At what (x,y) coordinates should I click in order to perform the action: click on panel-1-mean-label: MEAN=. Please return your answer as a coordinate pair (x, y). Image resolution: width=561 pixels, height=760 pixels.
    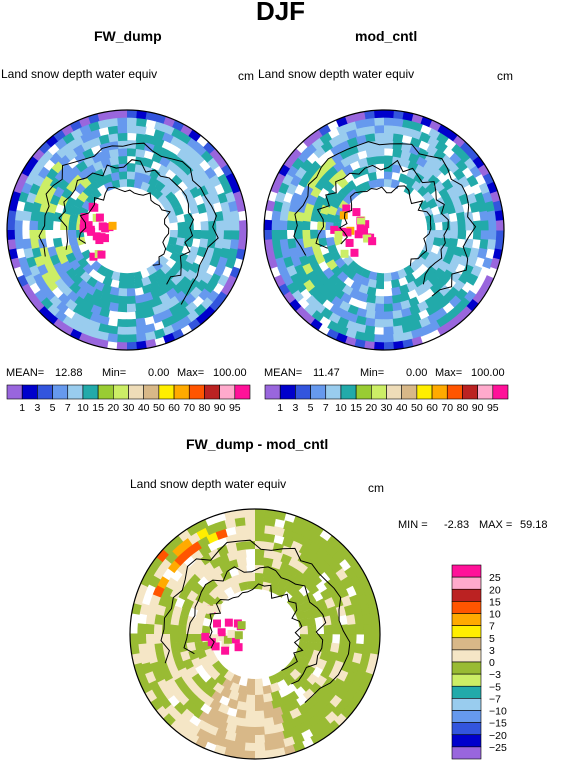
    Looking at the image, I should click on (25, 373).